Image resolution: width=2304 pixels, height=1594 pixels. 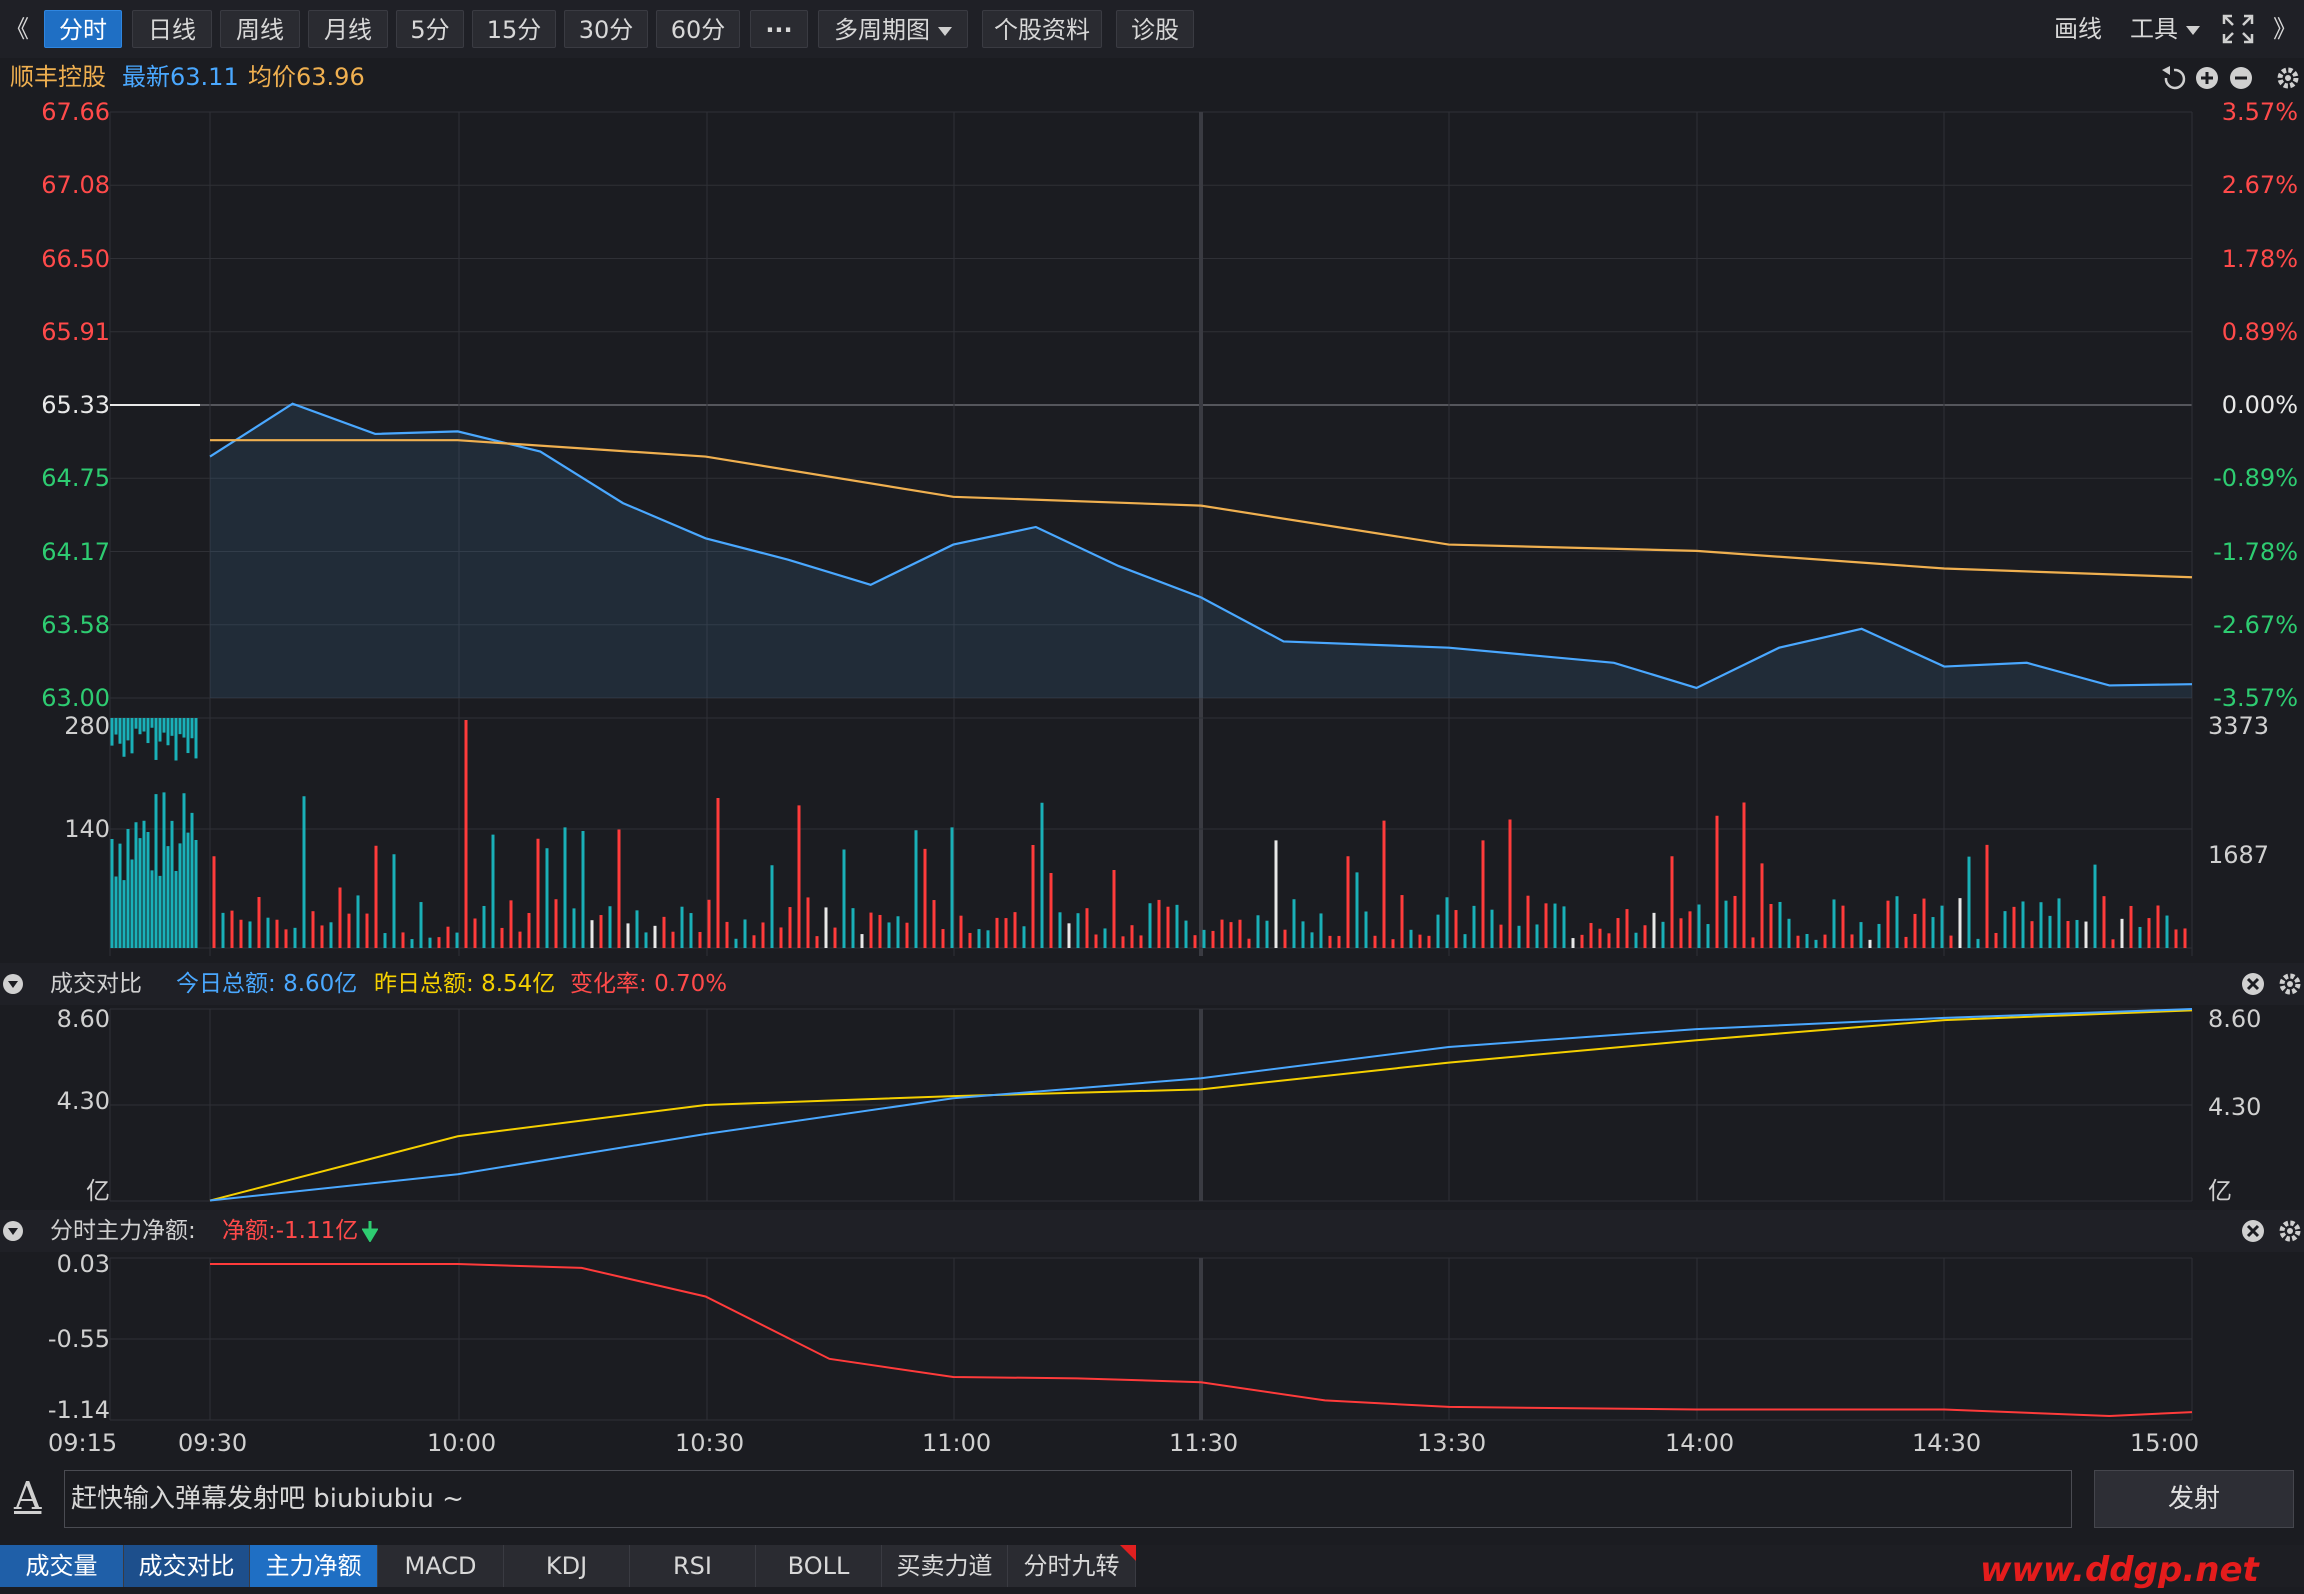 I want to click on stock-name: 顺丰控股, so click(x=58, y=77).